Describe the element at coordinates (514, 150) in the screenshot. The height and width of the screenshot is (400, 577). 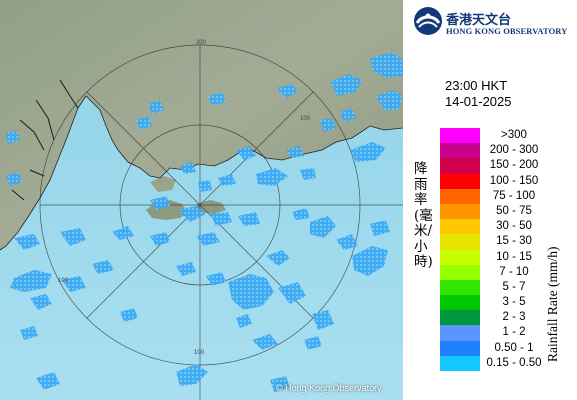
I see `legend-label: 200 - 300` at that location.